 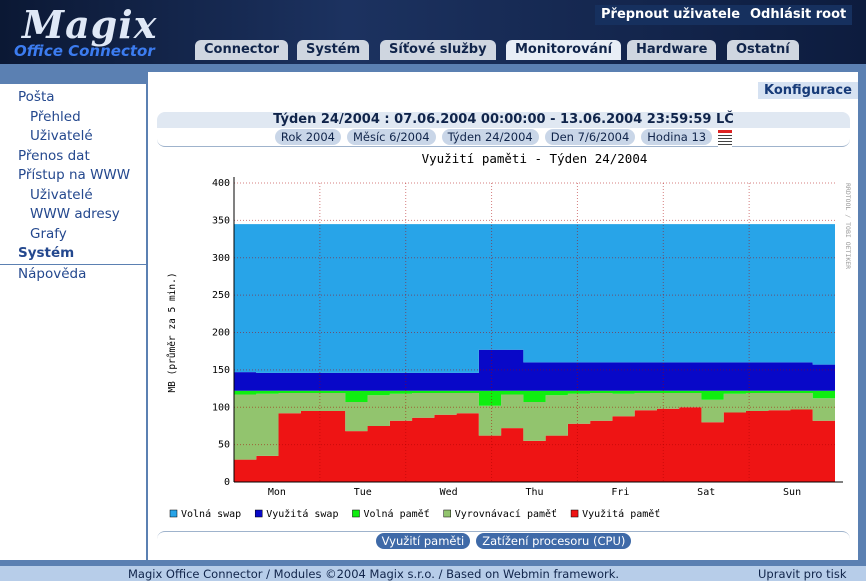 What do you see at coordinates (792, 492) in the screenshot?
I see `x-tick-label: Sun` at bounding box center [792, 492].